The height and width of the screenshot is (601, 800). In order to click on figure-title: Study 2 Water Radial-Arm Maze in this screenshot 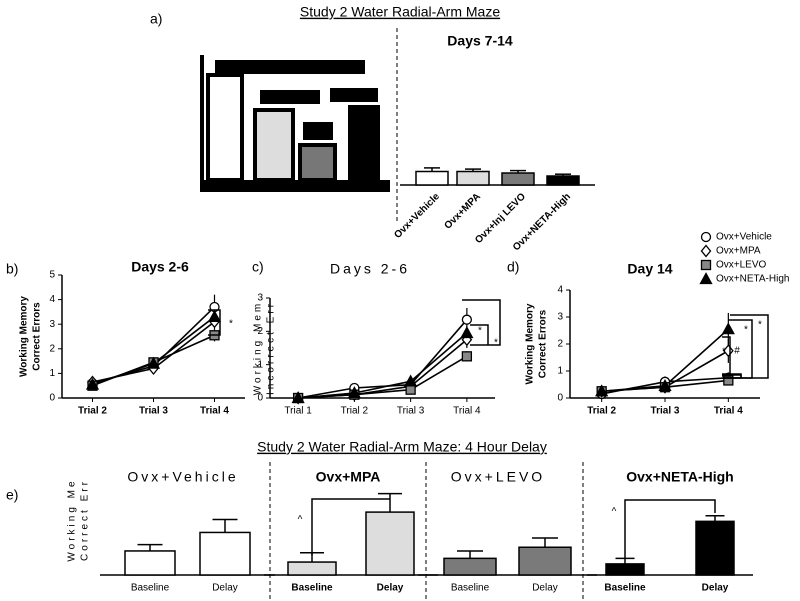, I will do `click(400, 12)`.